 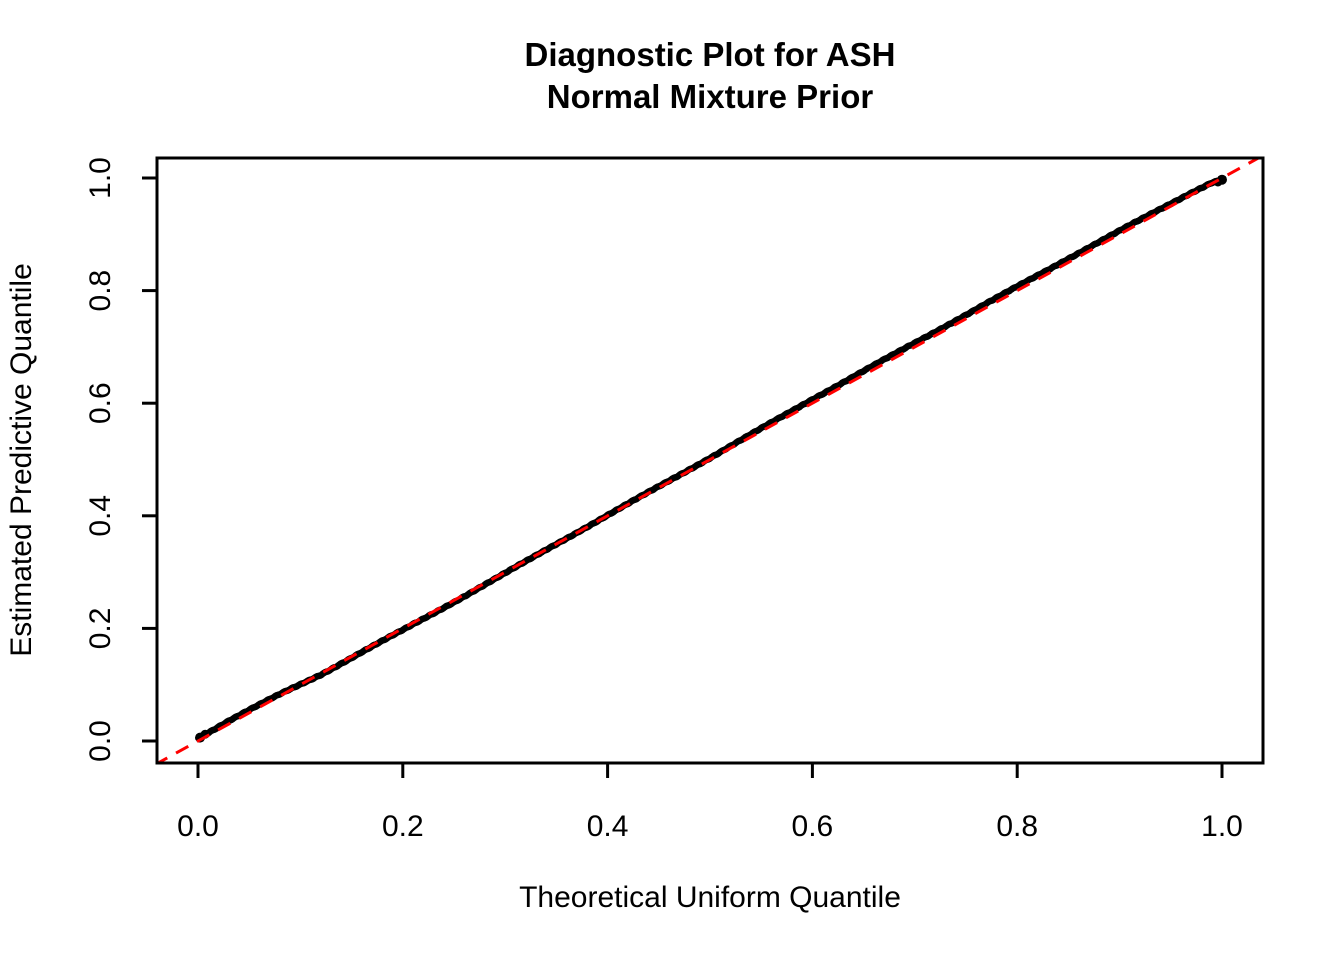 What do you see at coordinates (710, 97) in the screenshot?
I see `chart-title-line2: Normal Mixture Prior` at bounding box center [710, 97].